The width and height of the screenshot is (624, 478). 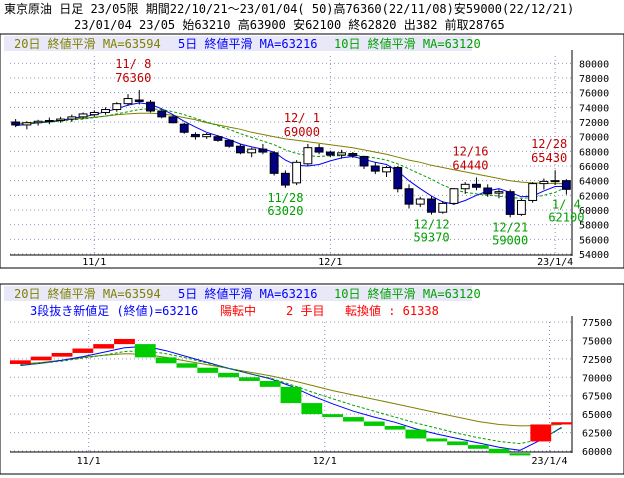 I want to click on x-tick-label: 11/1, so click(x=89, y=461).